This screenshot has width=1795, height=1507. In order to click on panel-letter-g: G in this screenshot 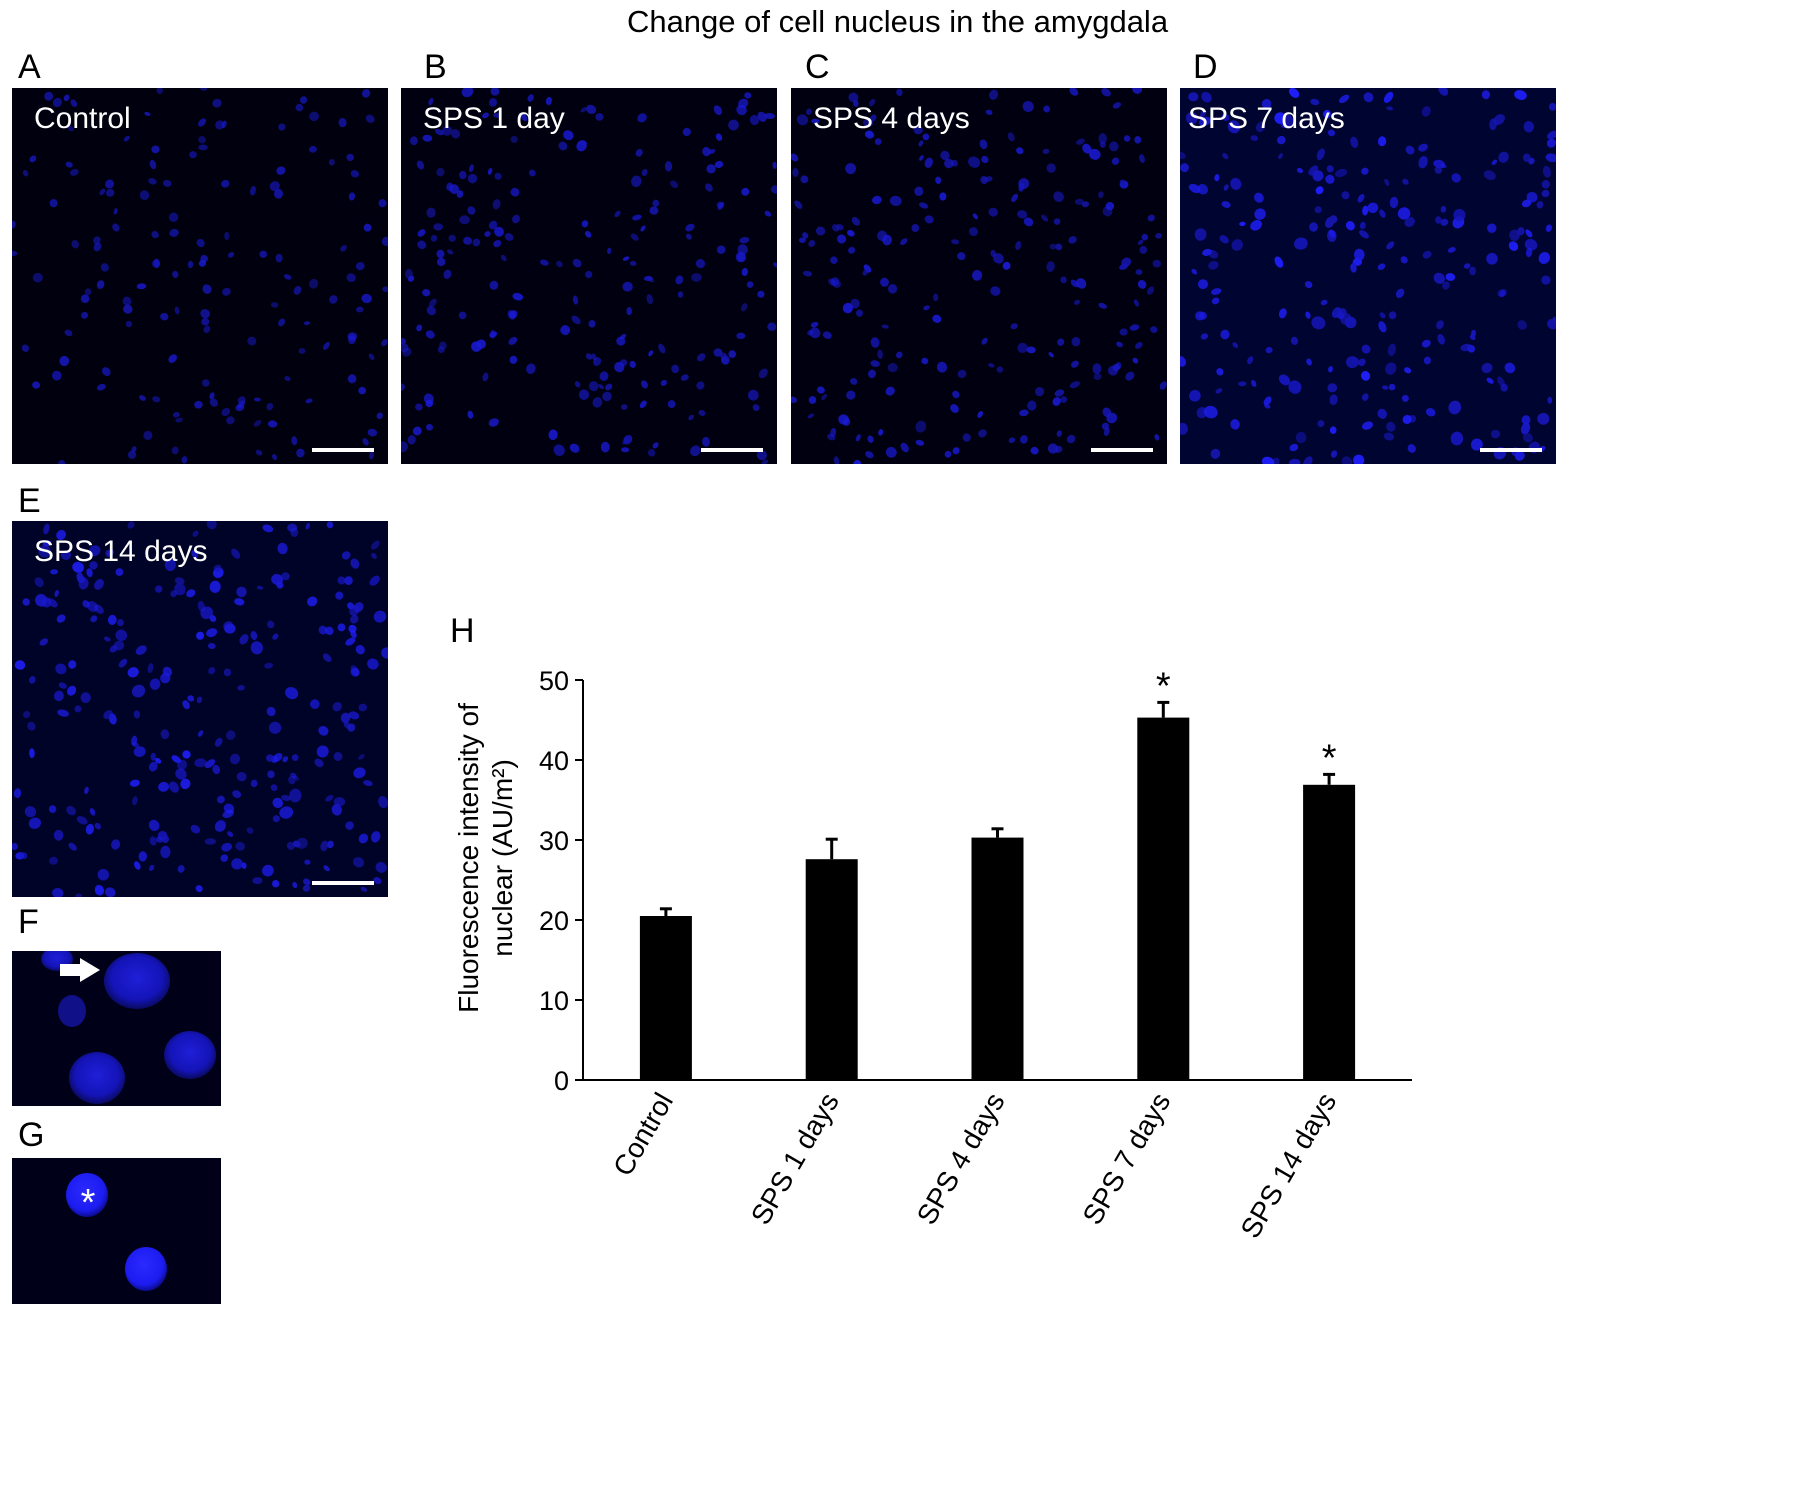, I will do `click(31, 1135)`.